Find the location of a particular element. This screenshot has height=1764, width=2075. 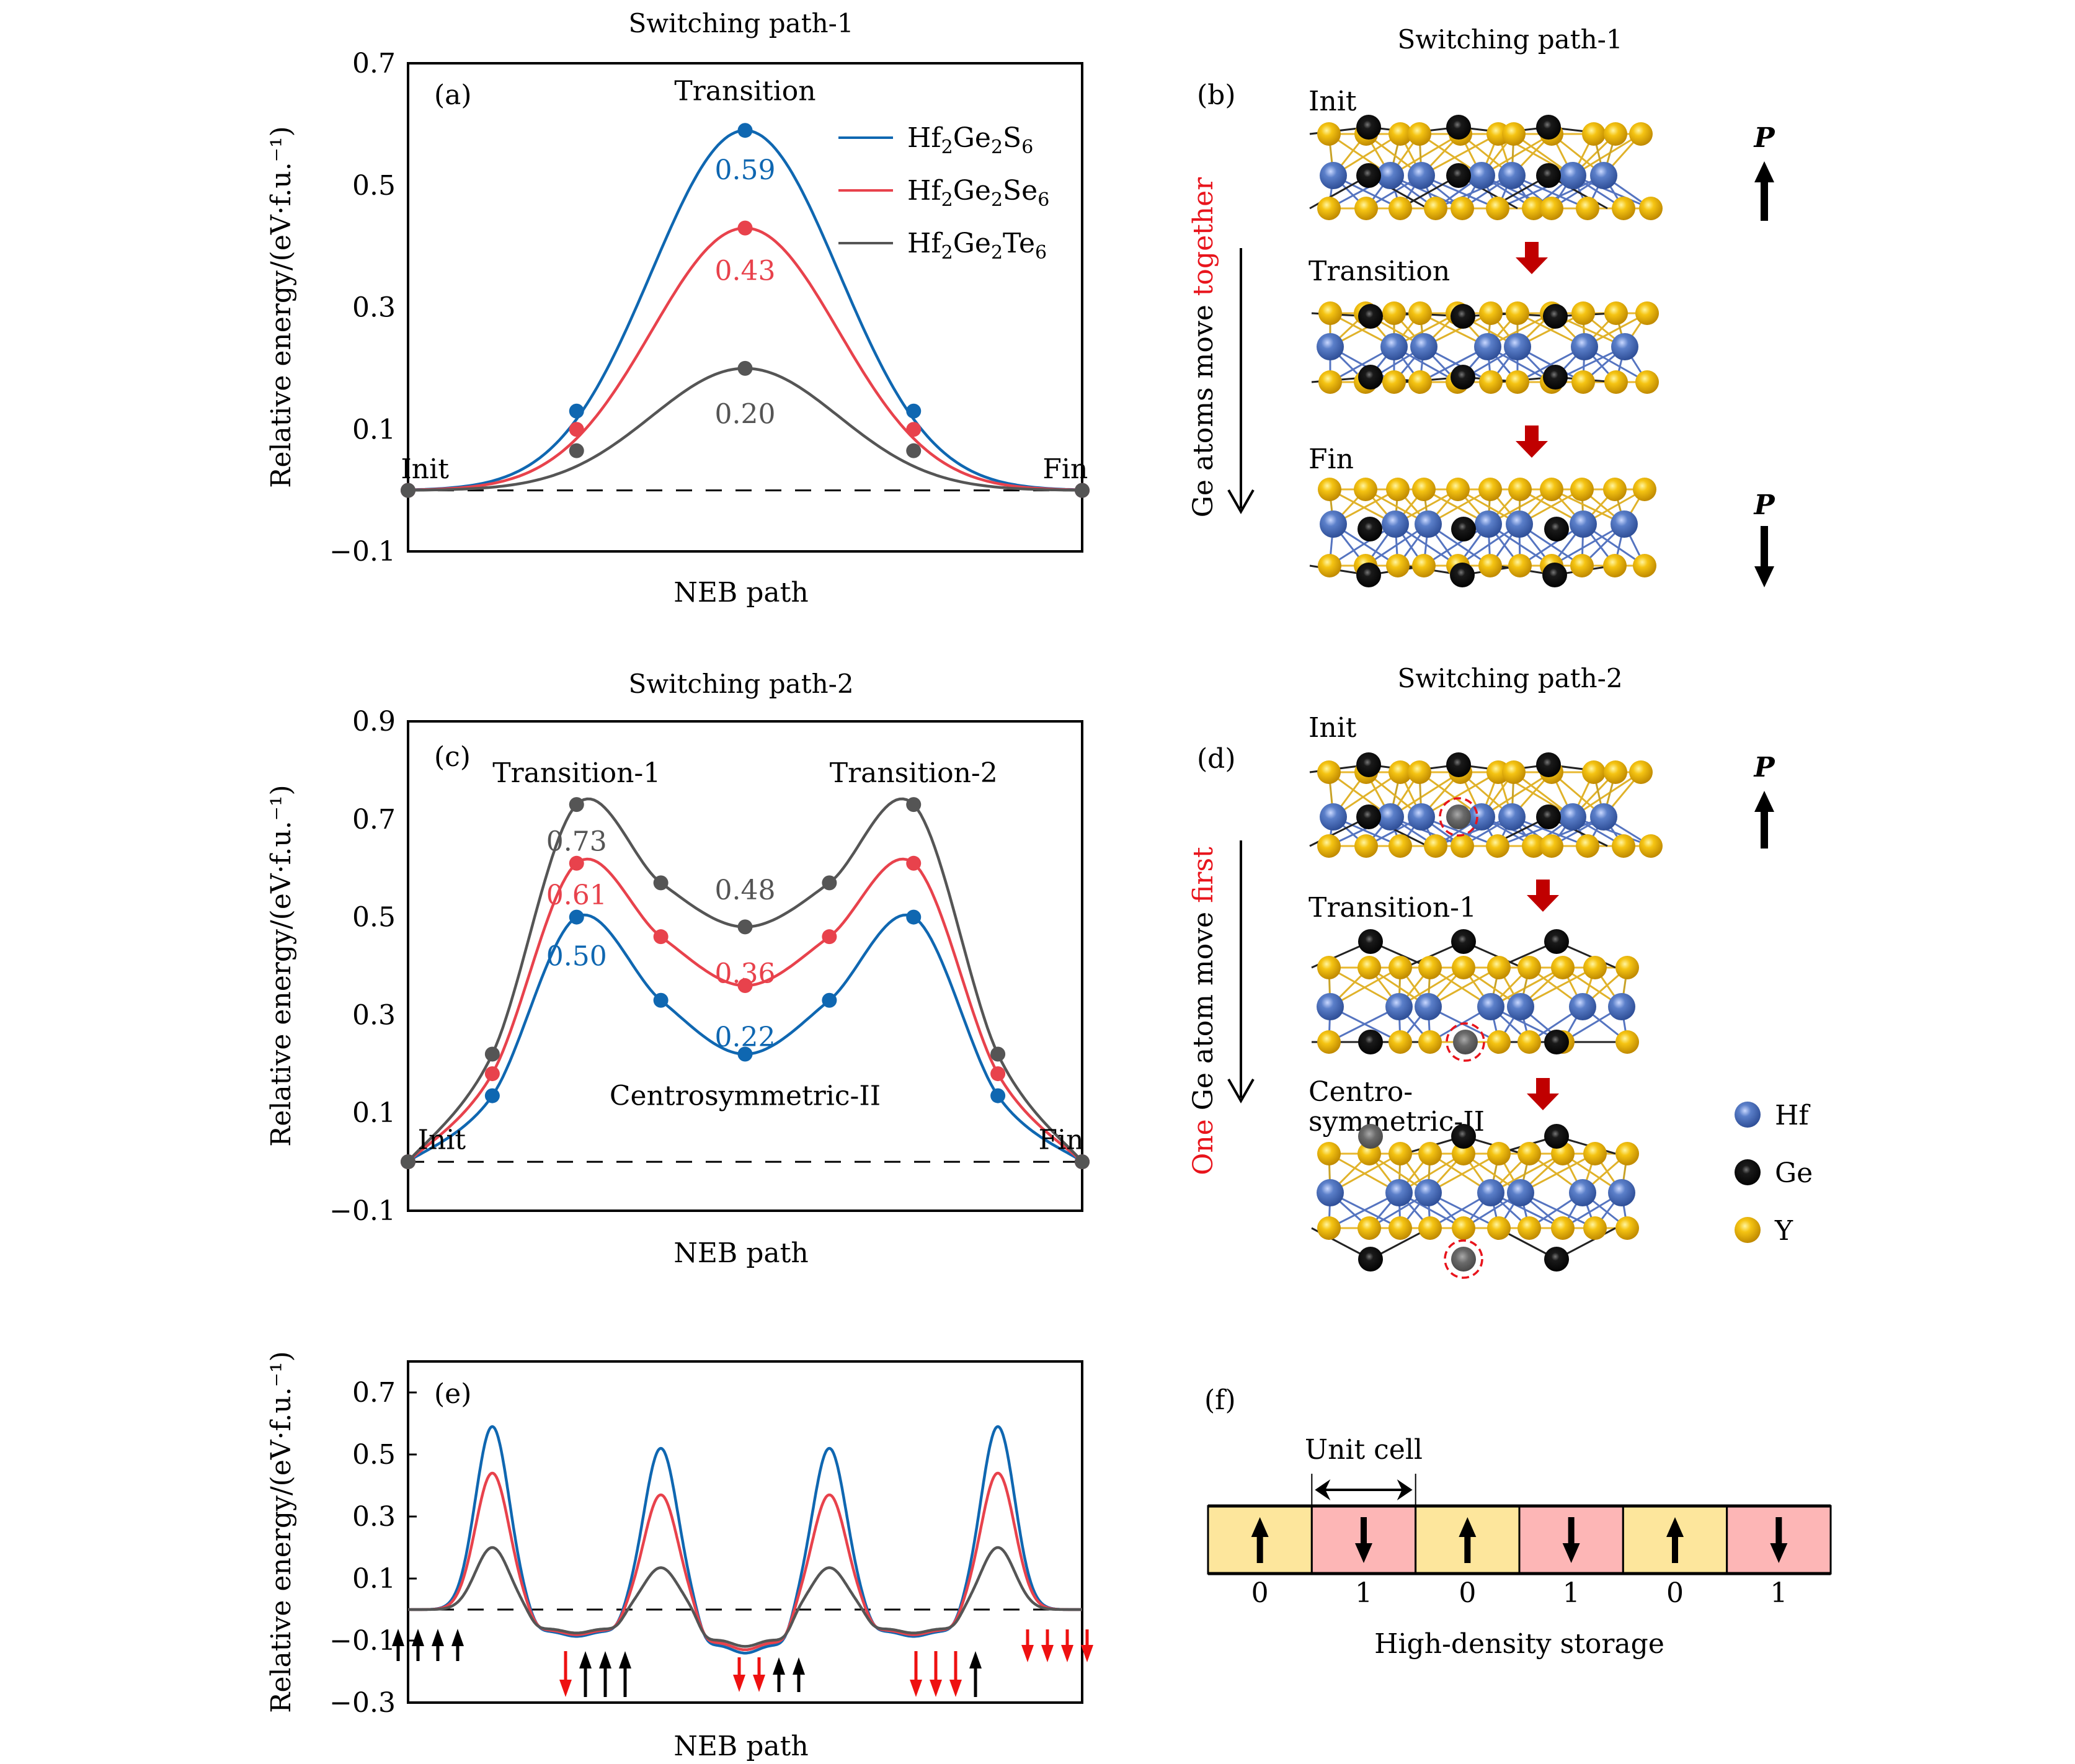

series-line-Hf2Ge2Te6 is located at coordinates (745, 1597).